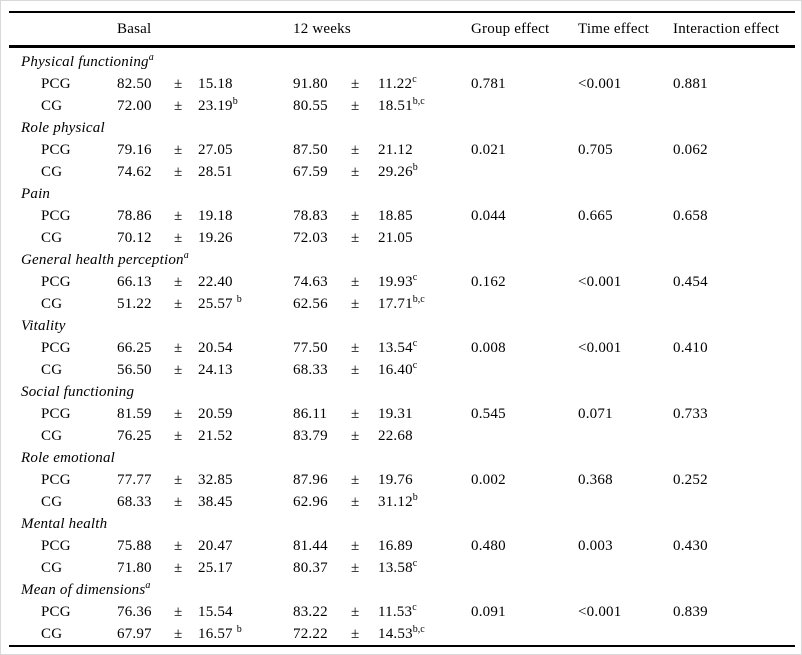 Image resolution: width=802 pixels, height=655 pixels. Describe the element at coordinates (78, 392) in the screenshot. I see `section-label: Social functioning` at that location.